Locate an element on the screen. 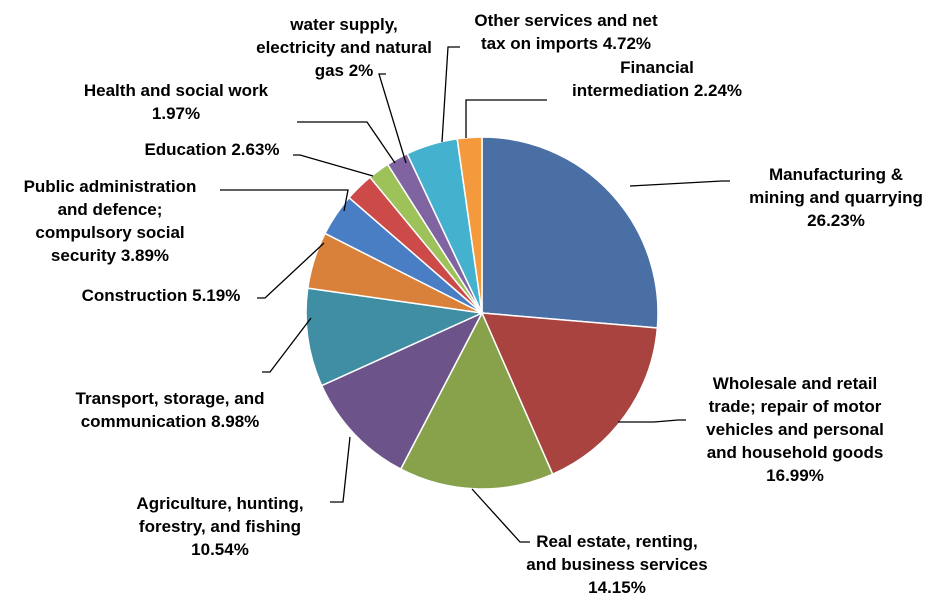 Image resolution: width=940 pixels, height=603 pixels. slice-label-education: Education 2.63% is located at coordinates (211, 149).